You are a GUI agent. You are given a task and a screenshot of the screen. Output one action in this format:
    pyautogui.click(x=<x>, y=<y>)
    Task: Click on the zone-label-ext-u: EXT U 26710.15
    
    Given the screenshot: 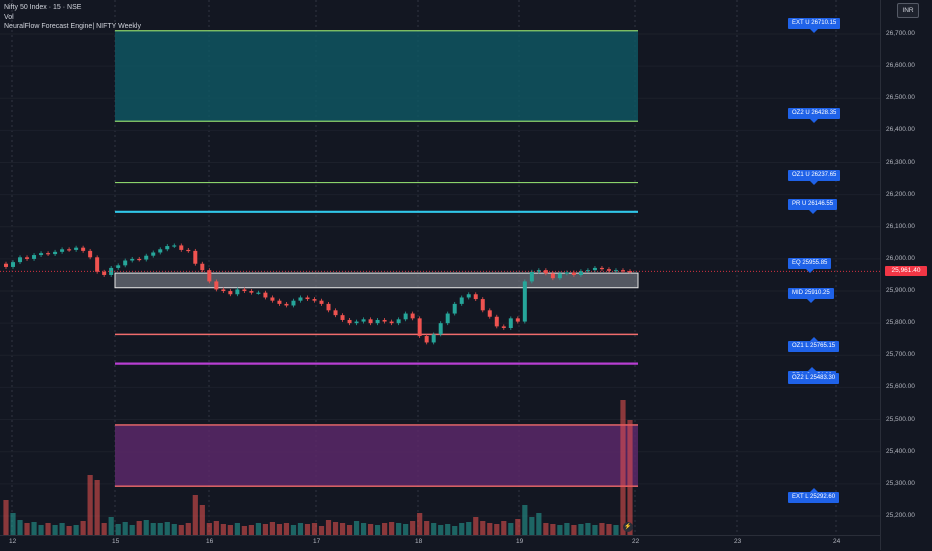 What is the action you would take?
    pyautogui.click(x=814, y=25)
    